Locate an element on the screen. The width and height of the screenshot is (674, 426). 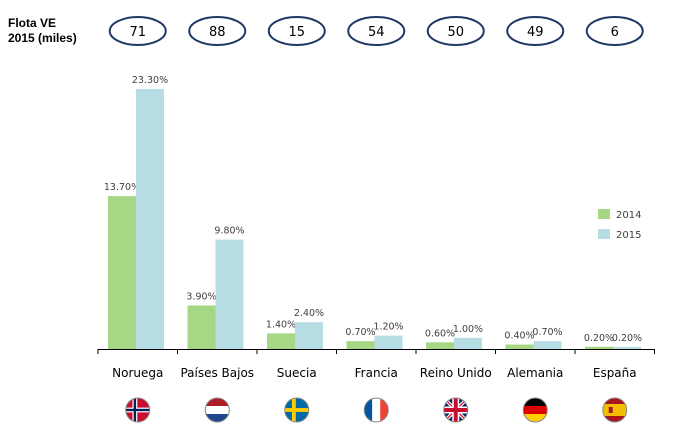
fleet-oval: 49 is located at coordinates (535, 31).